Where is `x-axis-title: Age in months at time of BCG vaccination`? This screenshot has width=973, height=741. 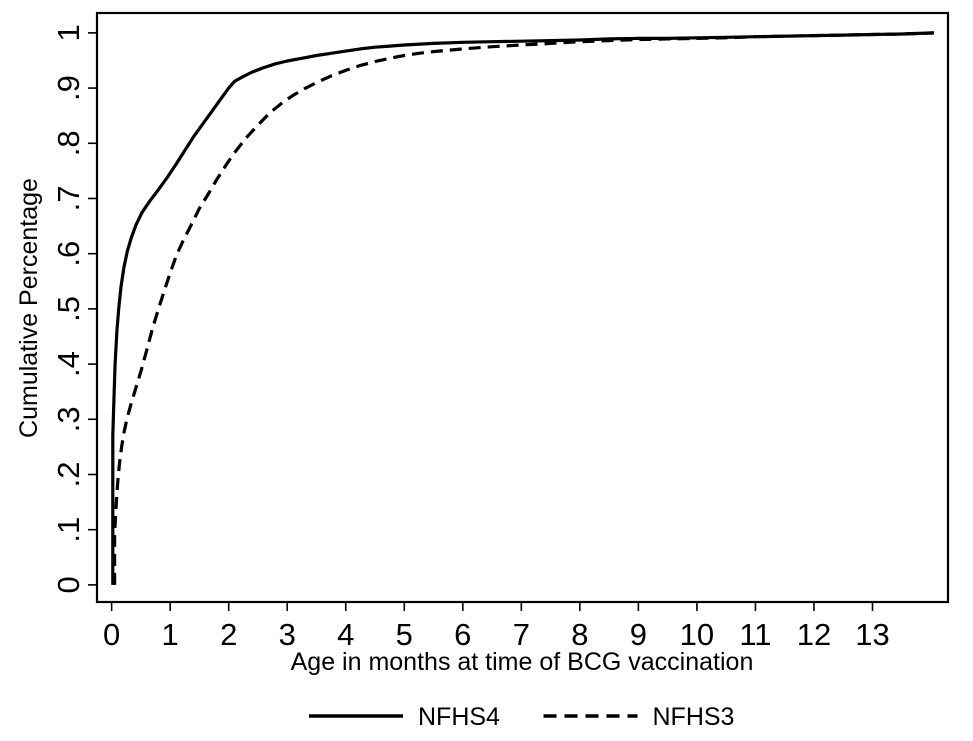 x-axis-title: Age in months at time of BCG vaccination is located at coordinates (522, 662).